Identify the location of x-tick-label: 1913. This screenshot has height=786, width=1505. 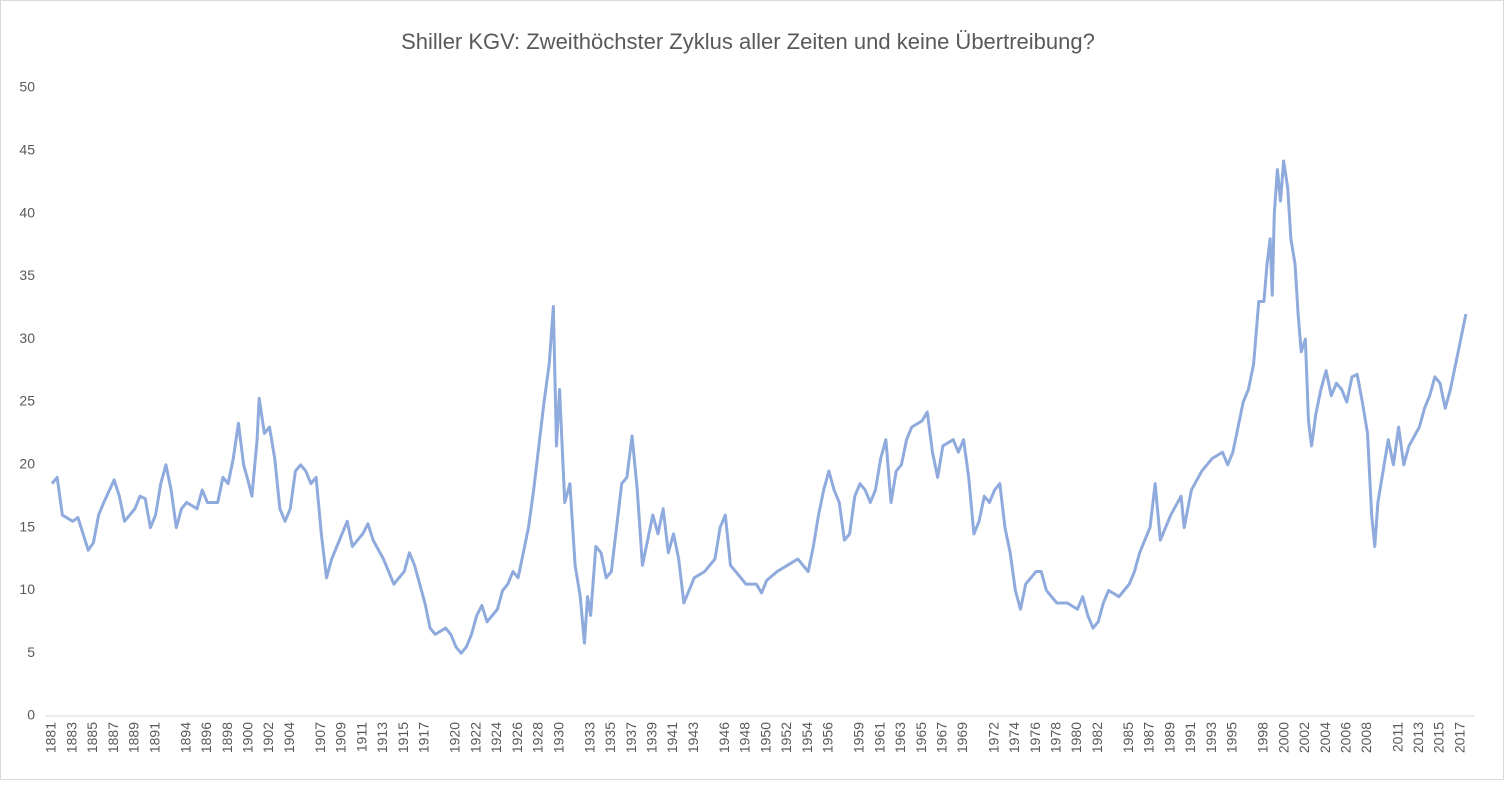
(382, 737).